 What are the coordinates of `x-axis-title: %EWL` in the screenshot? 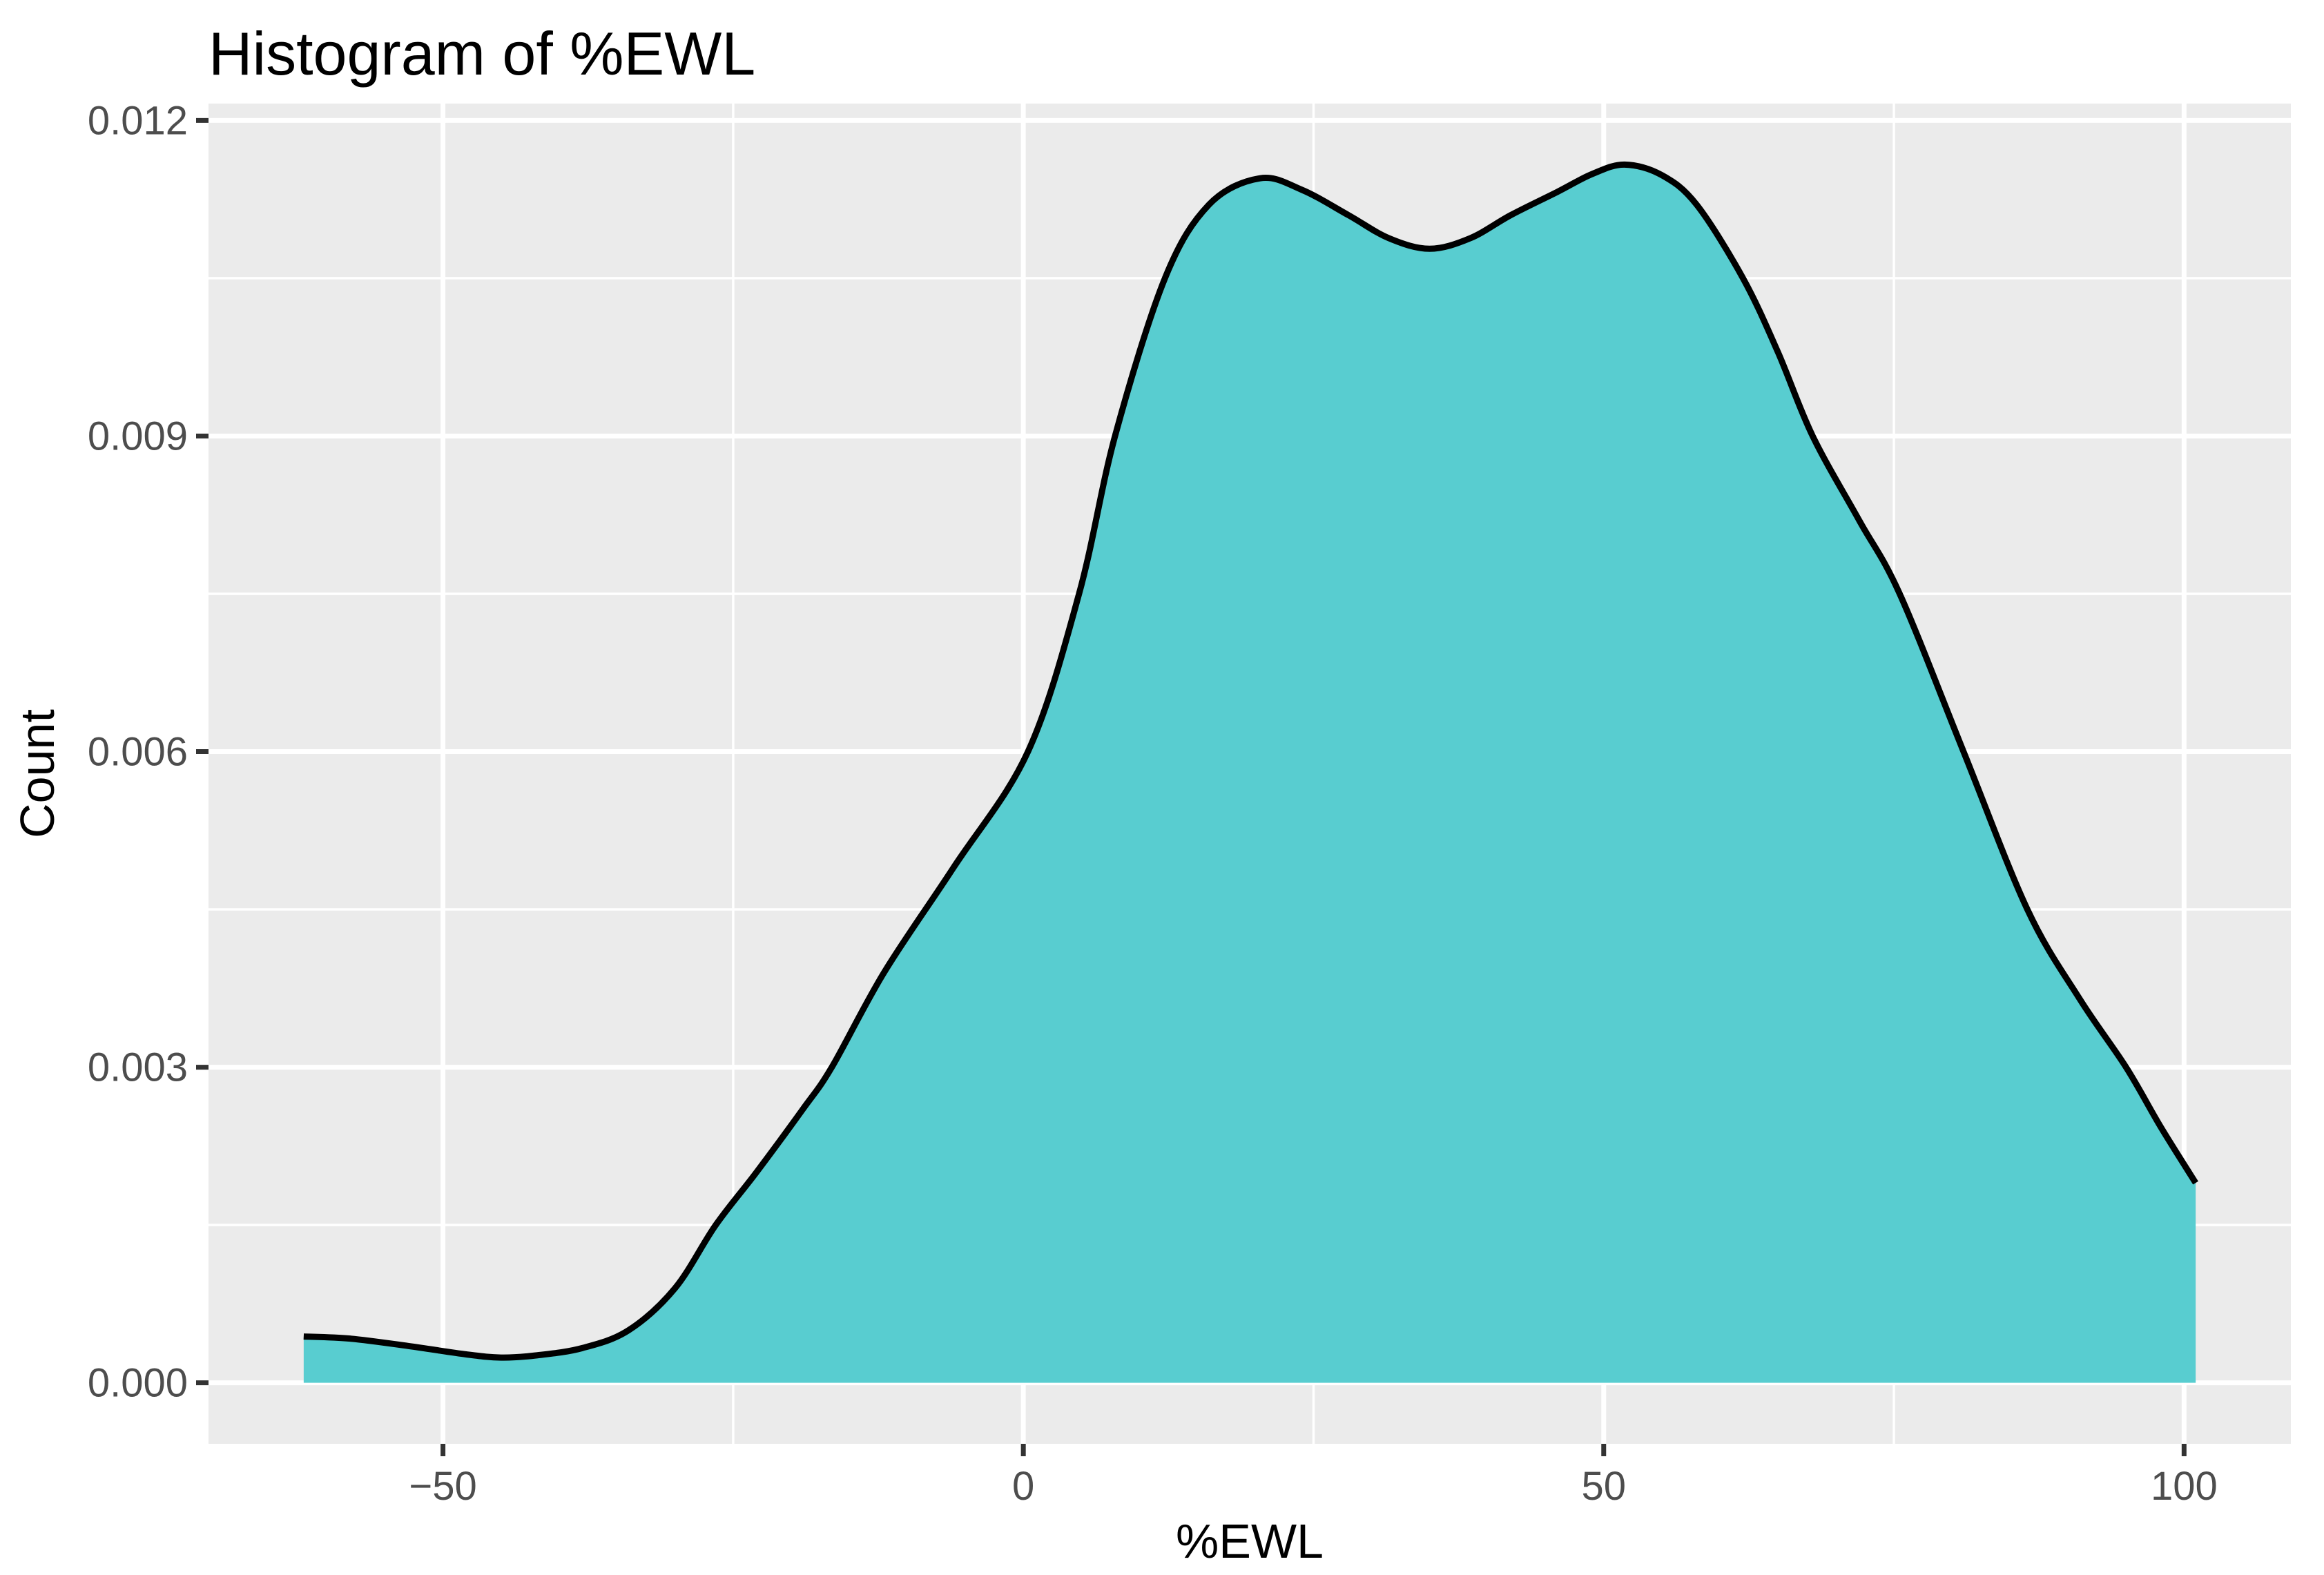 It's located at (1250, 1541).